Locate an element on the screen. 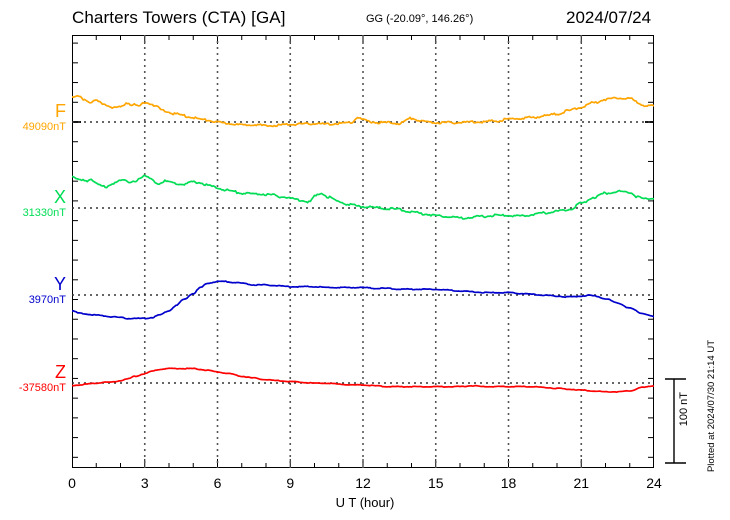  x-tick-18: 18 is located at coordinates (508, 483).